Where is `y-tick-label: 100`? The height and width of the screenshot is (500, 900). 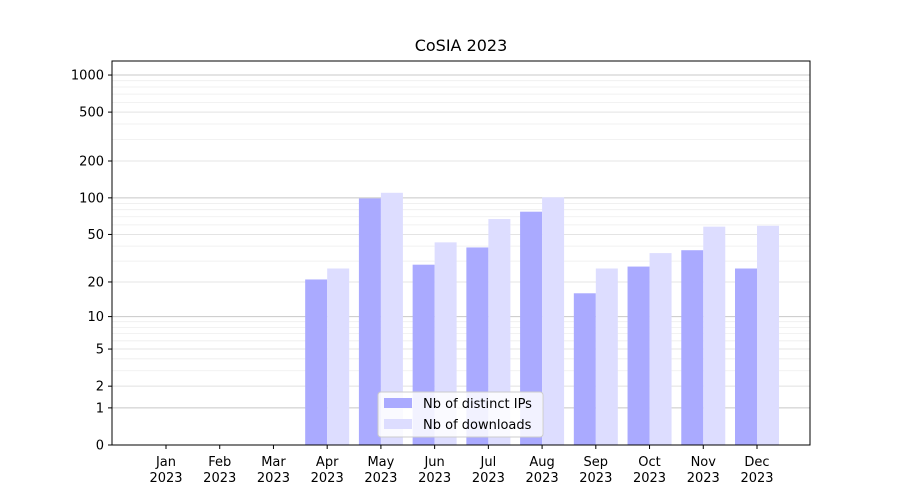 y-tick-label: 100 is located at coordinates (91, 198).